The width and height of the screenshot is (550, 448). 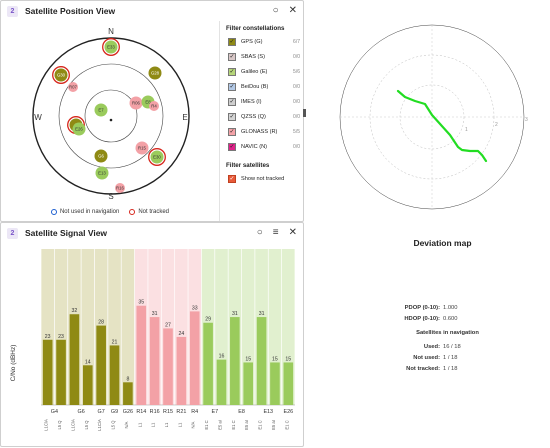 I want to click on satellite-r07: R07, so click(x=73, y=87).